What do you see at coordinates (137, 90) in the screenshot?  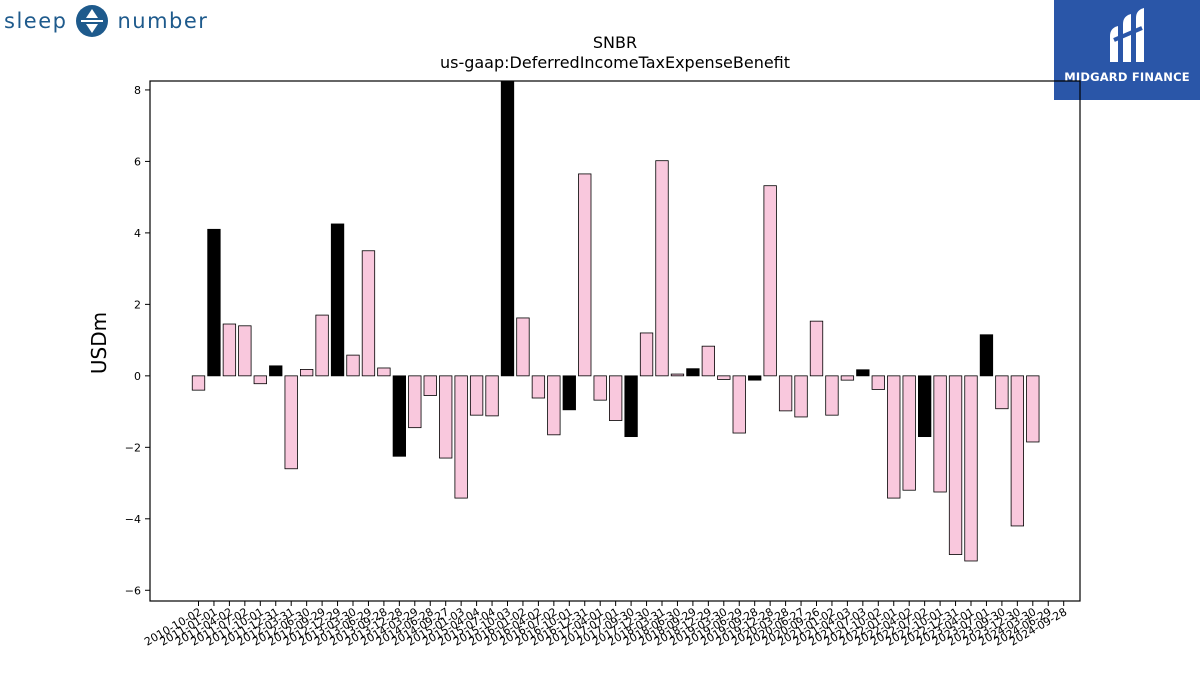 I see `y-tick-label: 8` at bounding box center [137, 90].